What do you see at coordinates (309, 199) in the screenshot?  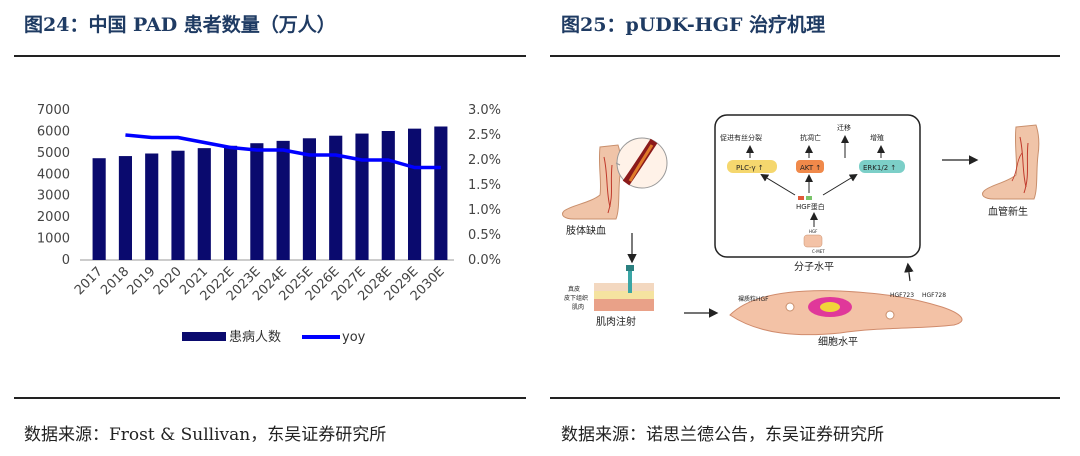 I see `bar-2025E` at bounding box center [309, 199].